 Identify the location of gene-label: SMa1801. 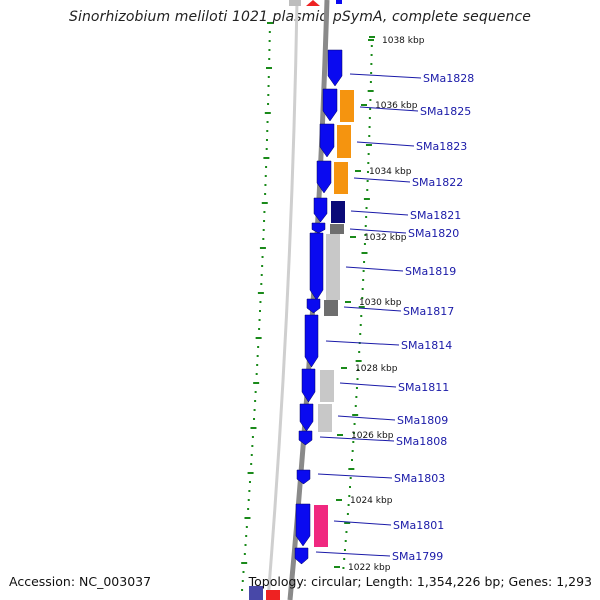
(418, 525).